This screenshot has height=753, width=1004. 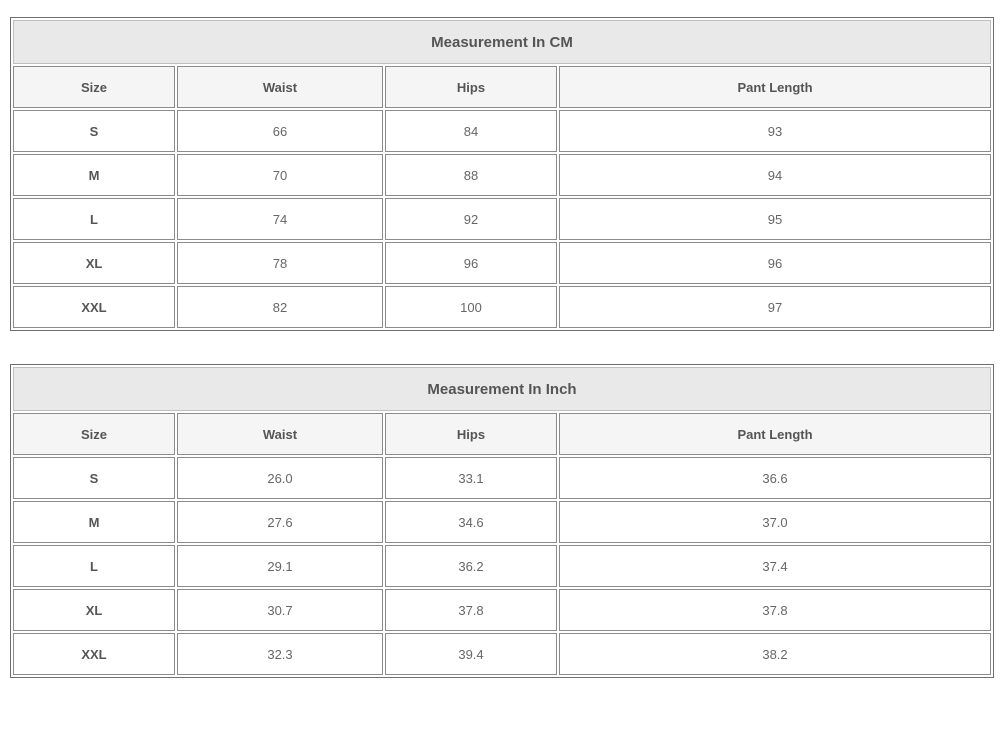 I want to click on value-cell: 95, so click(x=775, y=219).